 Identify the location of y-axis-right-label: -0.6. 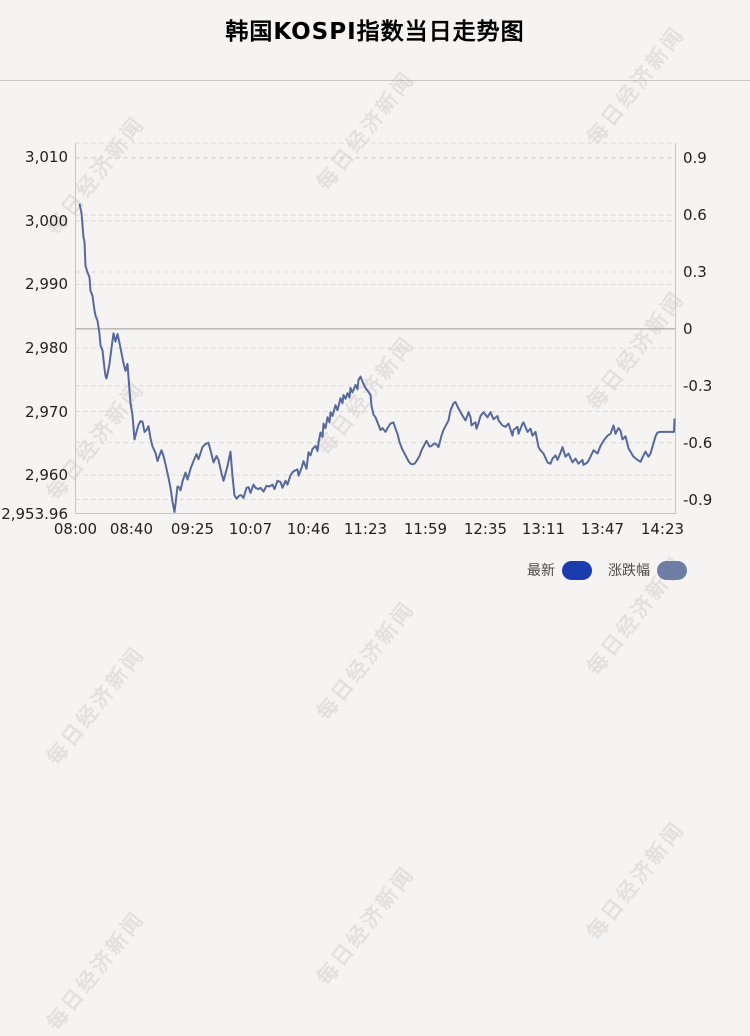
(698, 442).